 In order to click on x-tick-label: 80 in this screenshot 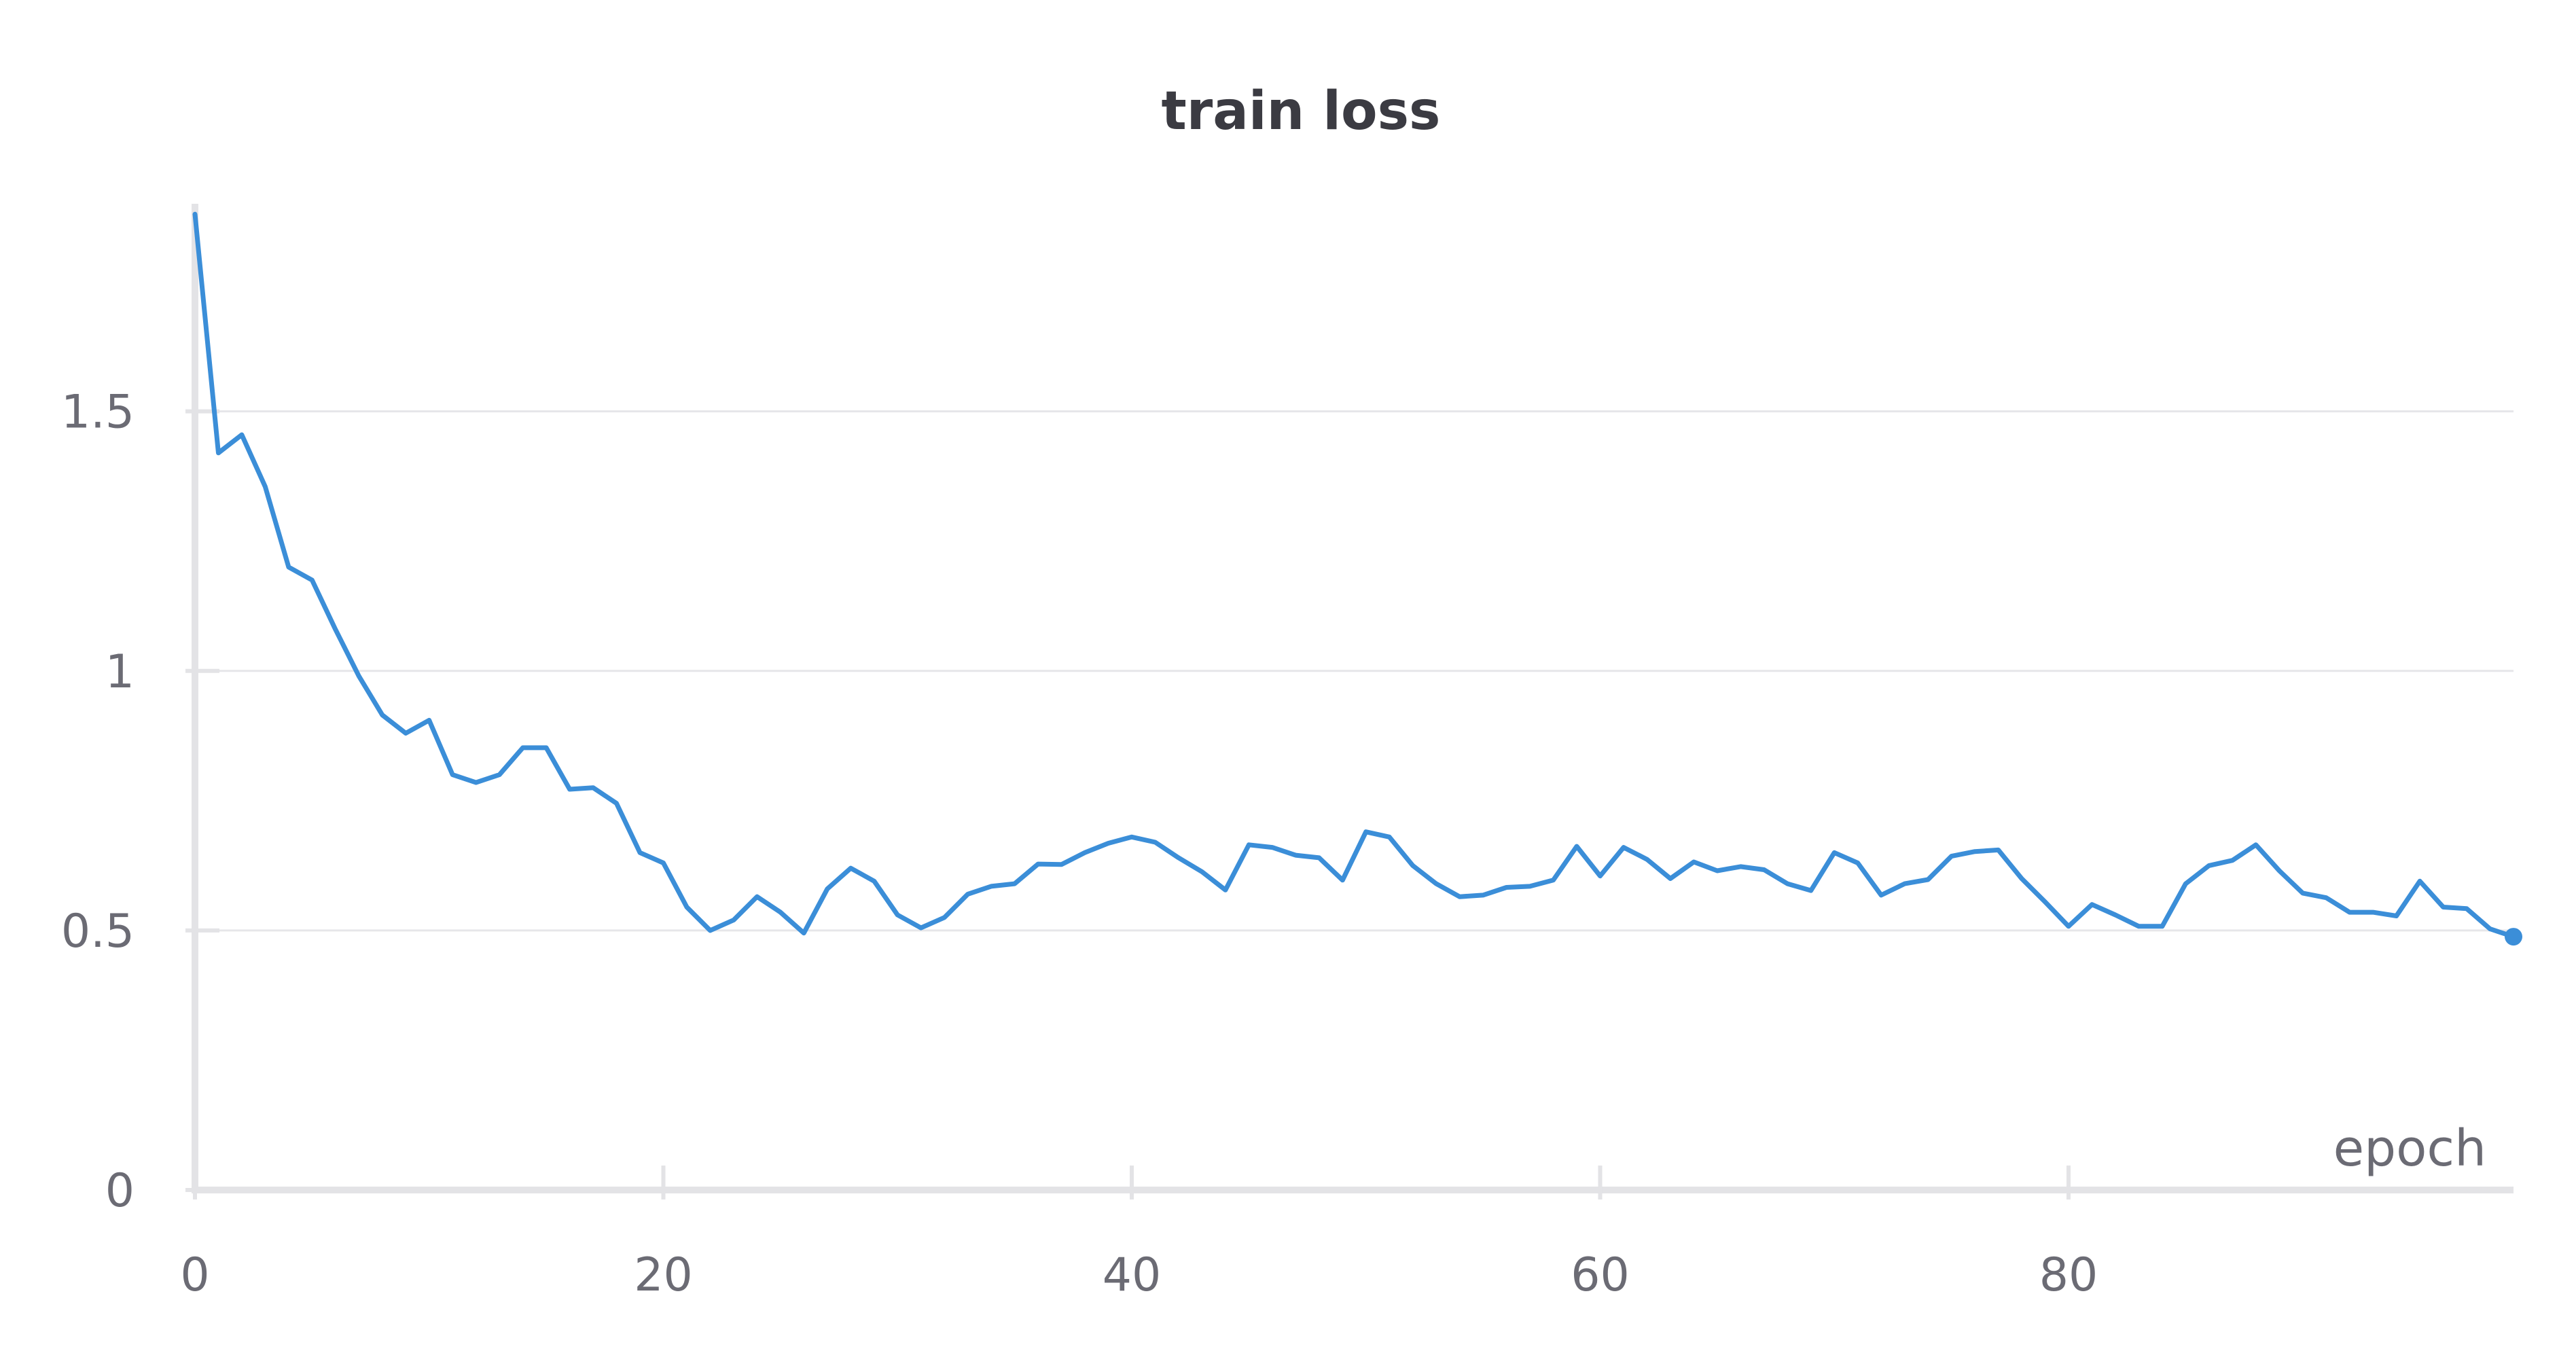, I will do `click(2068, 1275)`.